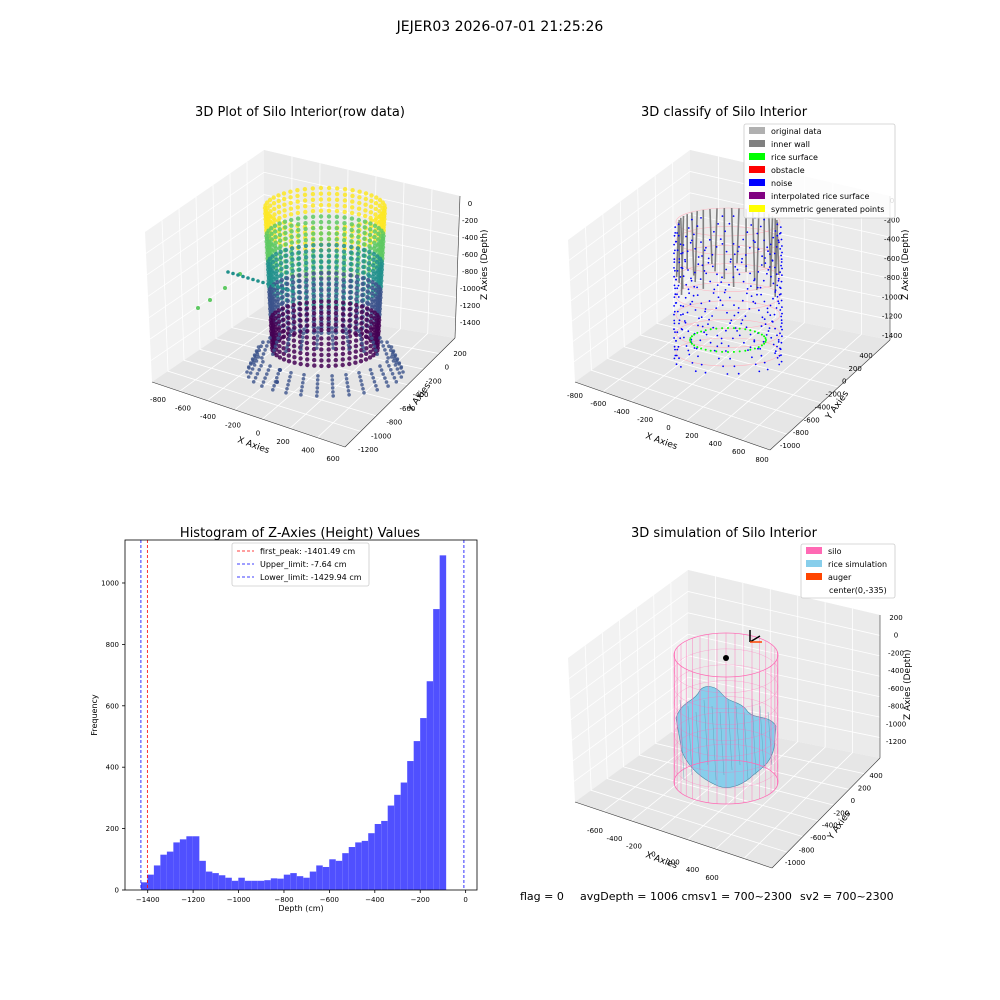 Image resolution: width=1000 pixels, height=1000 pixels. Describe the element at coordinates (865, 356) in the screenshot. I see `y-tick-label: 400` at that location.